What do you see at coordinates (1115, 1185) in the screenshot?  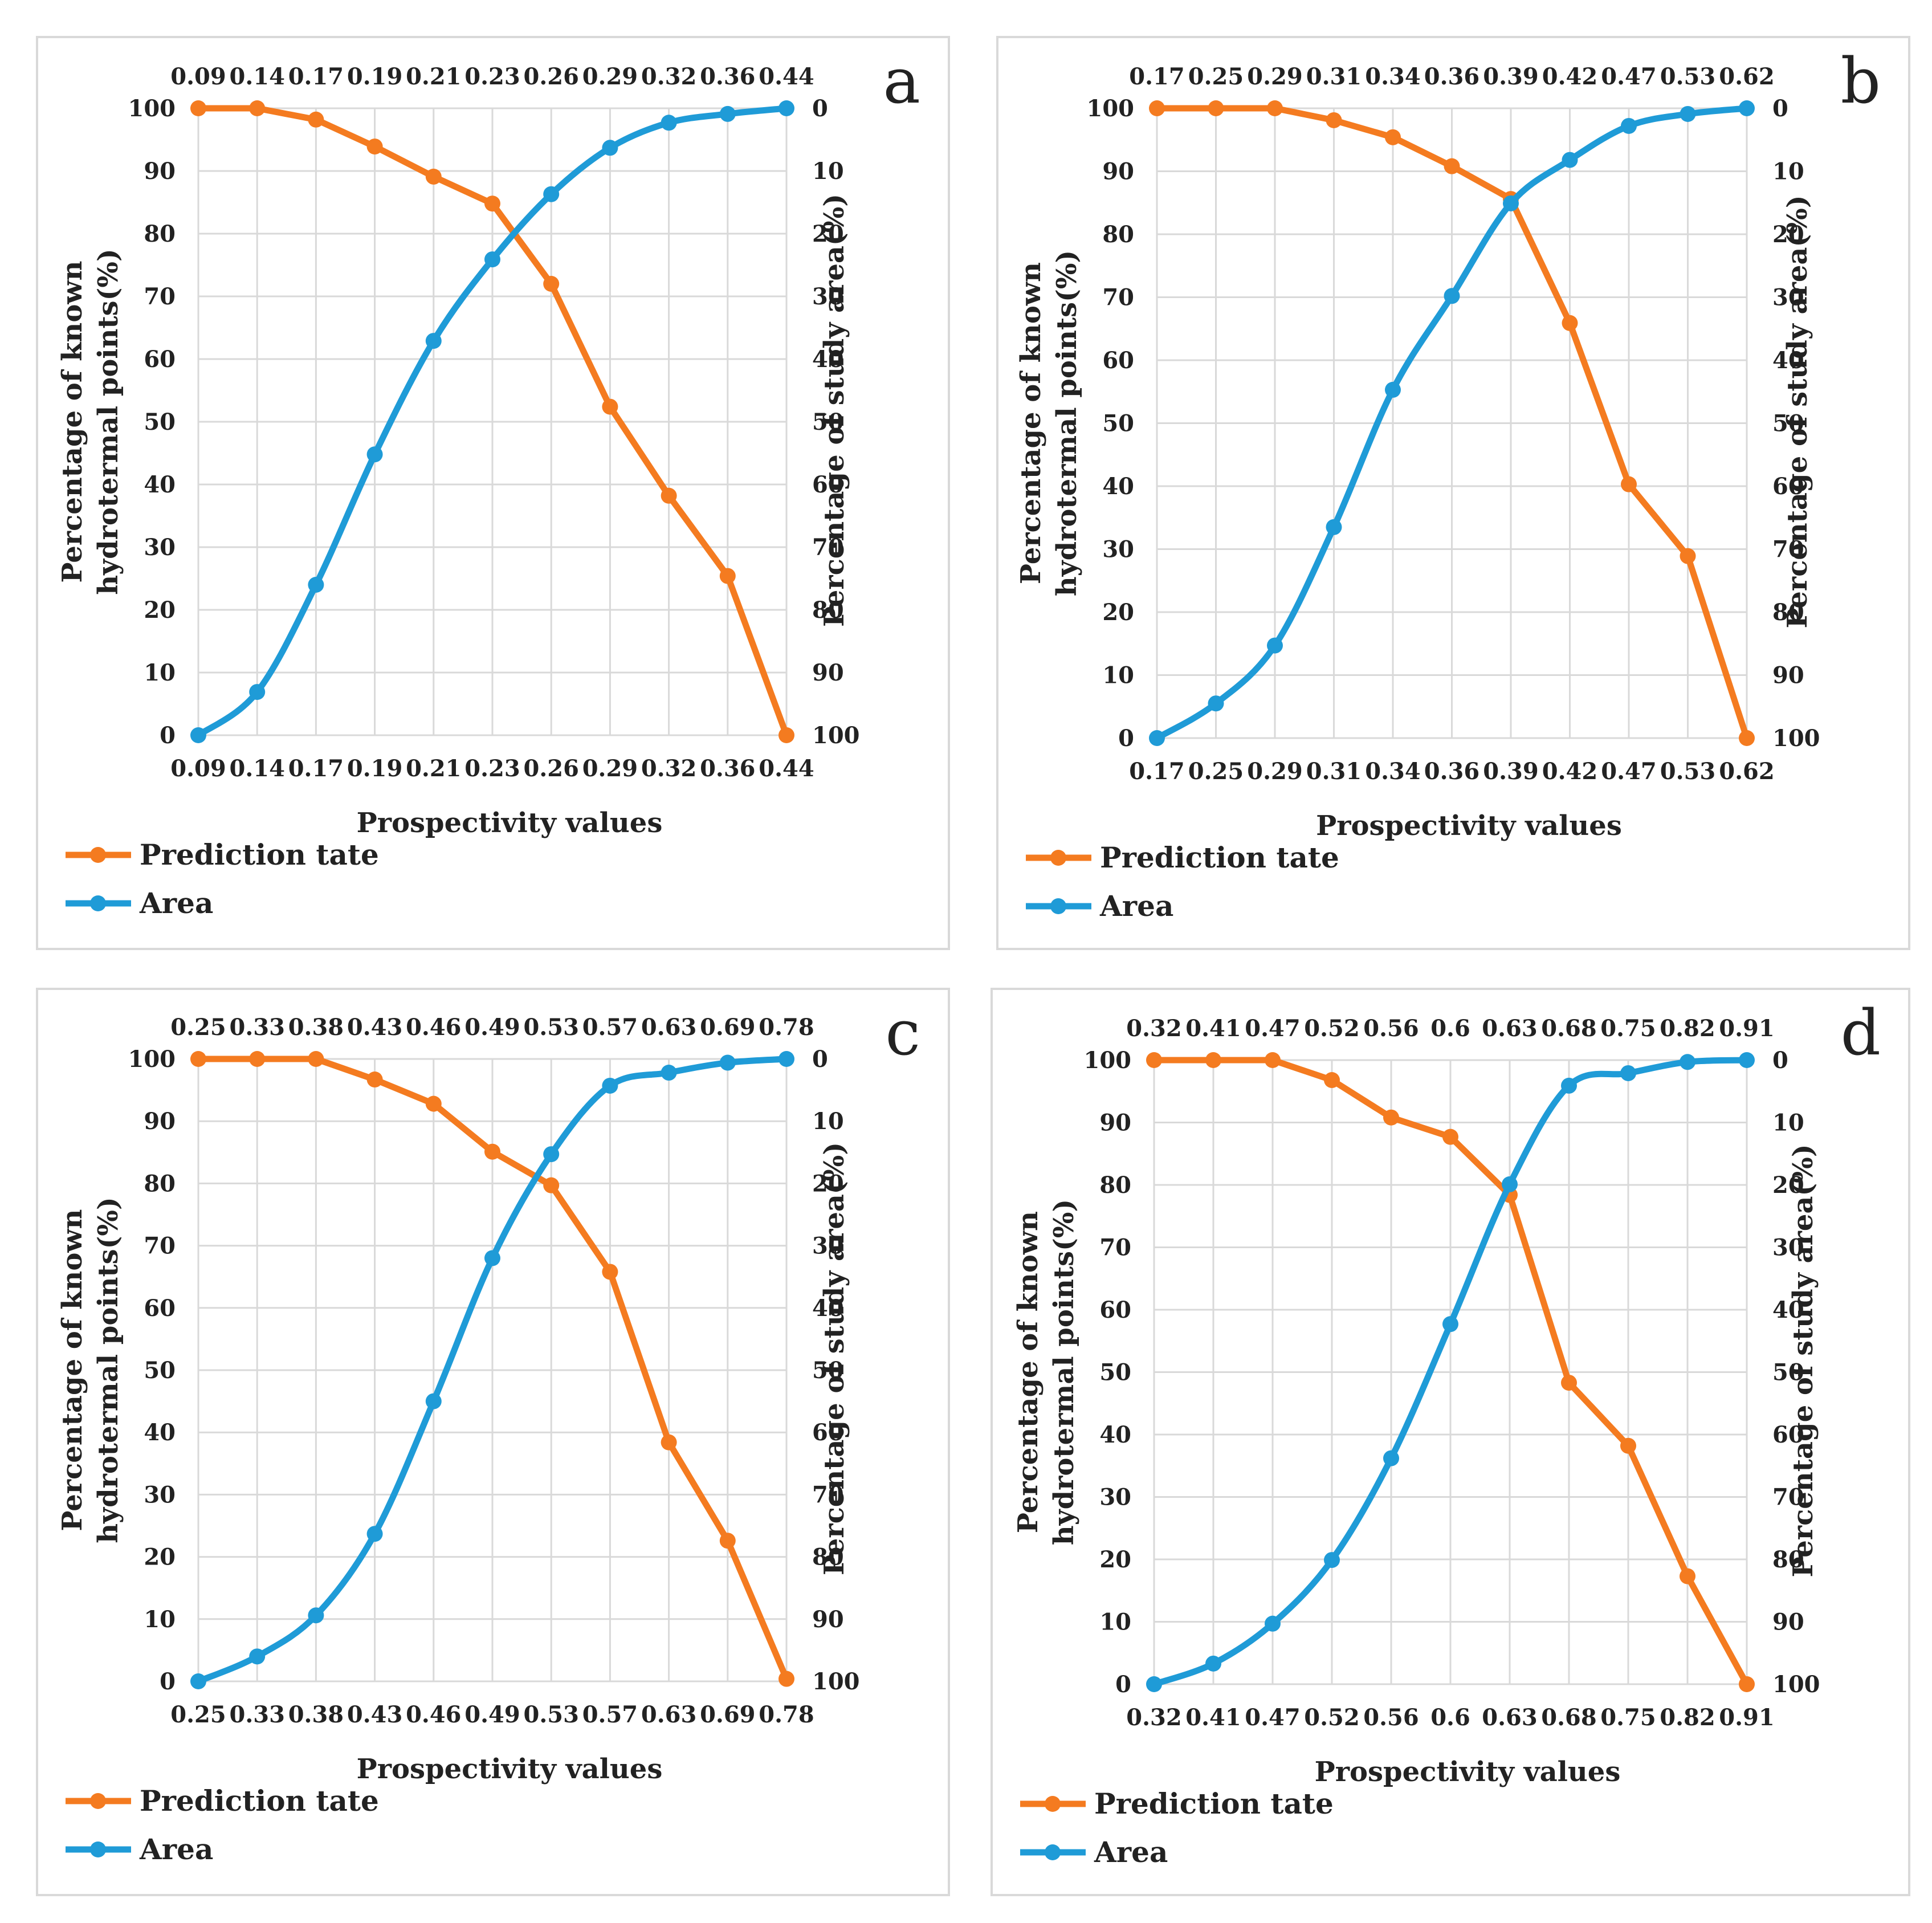 I see `left-tick-label: 80` at bounding box center [1115, 1185].